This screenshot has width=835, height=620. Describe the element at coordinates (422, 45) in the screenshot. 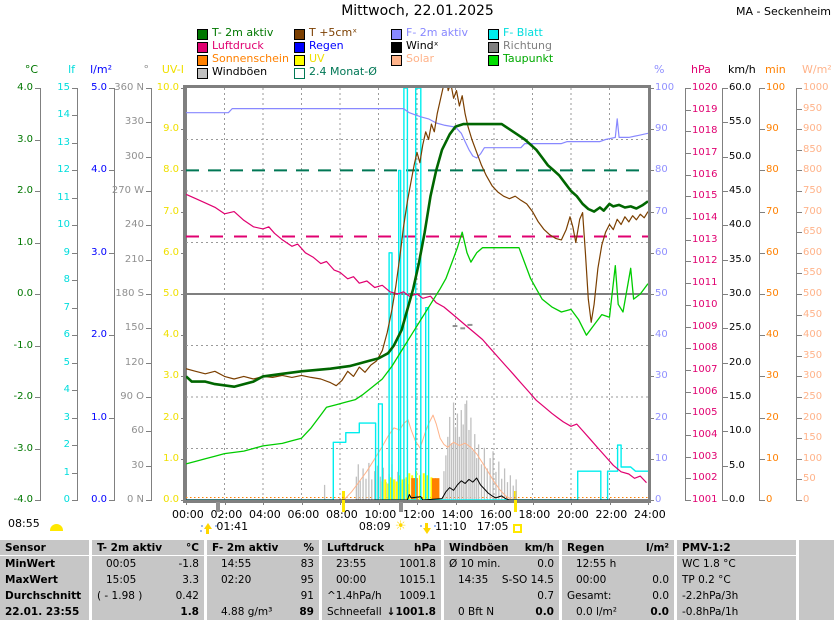

I see `legend-label-wind: Windˣ` at that location.